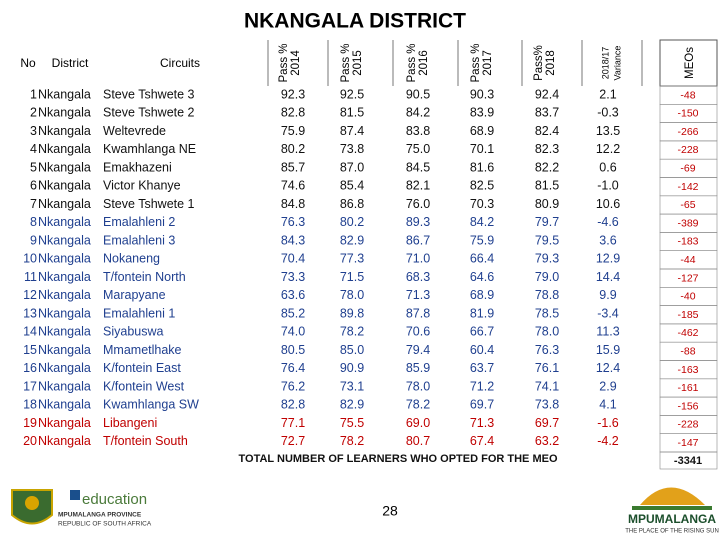 The width and height of the screenshot is (720, 540). Describe the element at coordinates (482, 149) in the screenshot. I see `pass-value: 70.1` at that location.